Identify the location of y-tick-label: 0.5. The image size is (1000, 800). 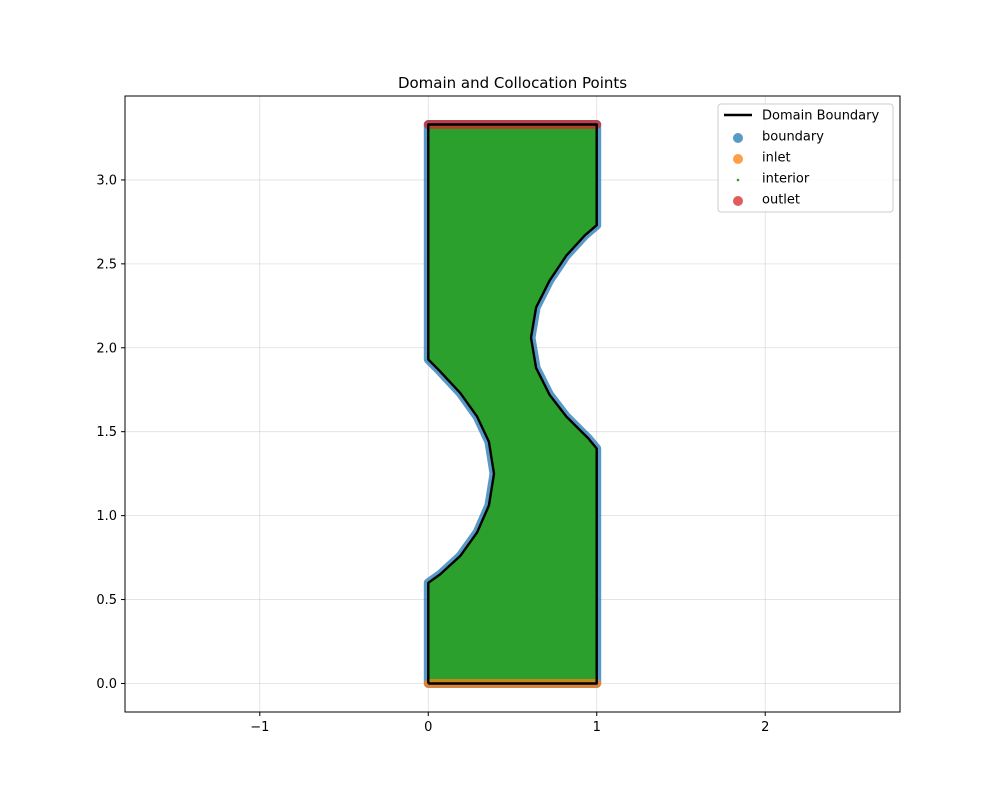
(106, 600).